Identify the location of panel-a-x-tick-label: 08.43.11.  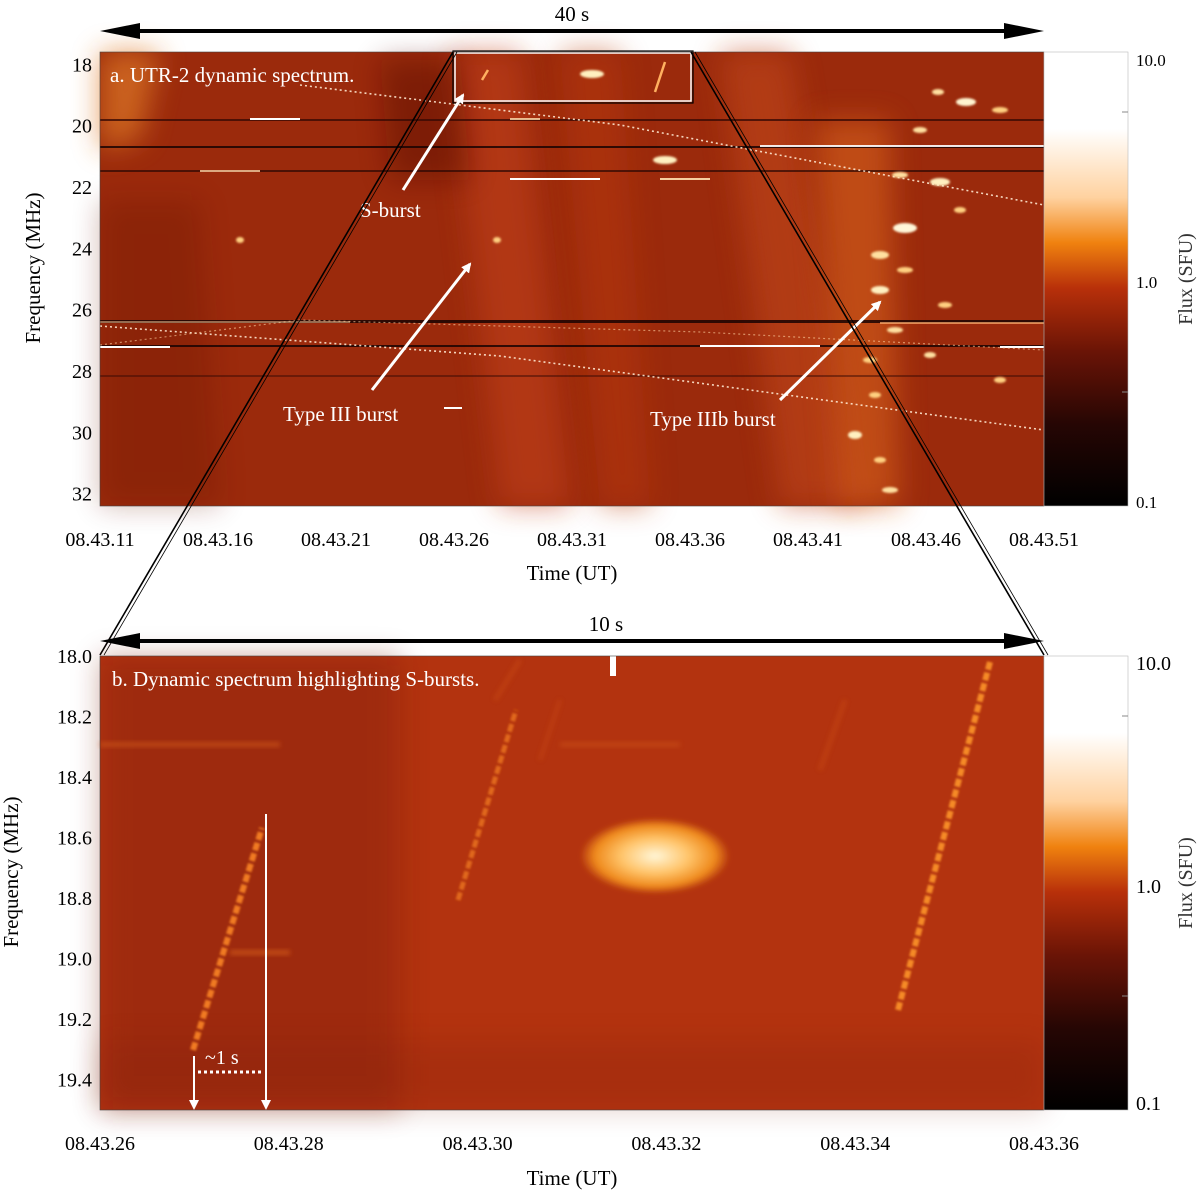
(99, 540).